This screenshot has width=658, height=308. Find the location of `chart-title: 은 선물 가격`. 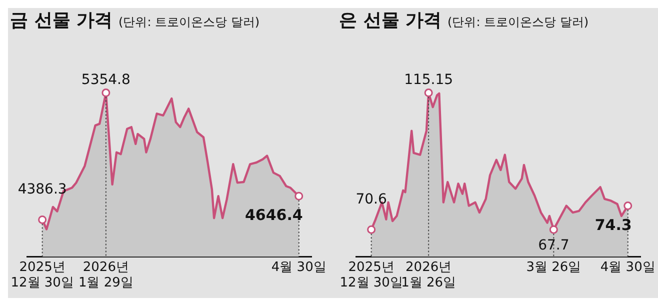

chart-title: 은 선물 가격 is located at coordinates (390, 20).